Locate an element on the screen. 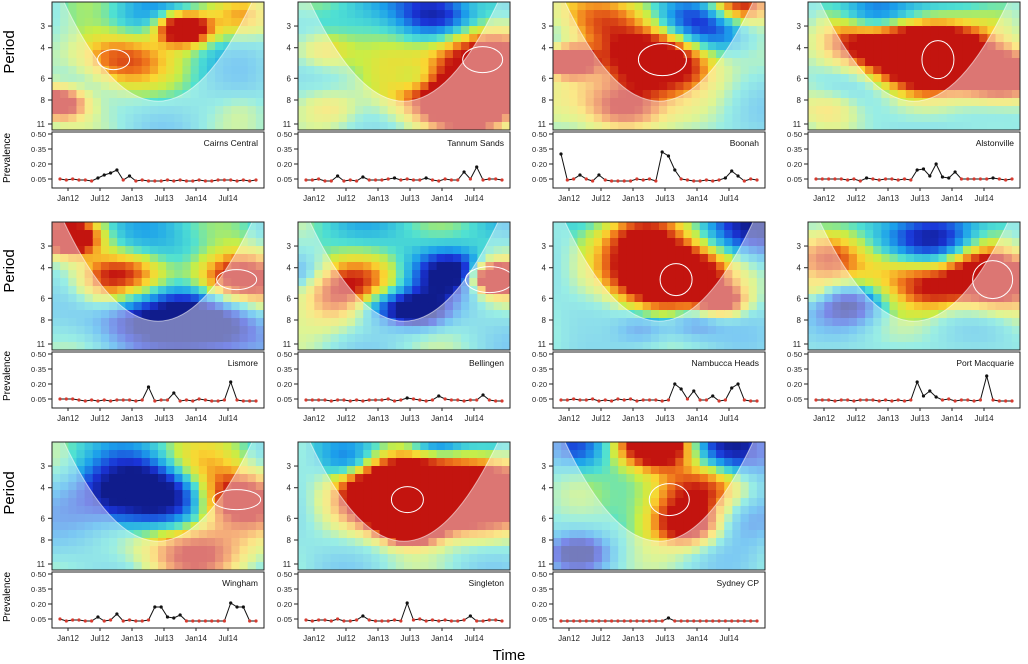 The height and width of the screenshot is (664, 1028). prevalence-tick-label: 0·50 is located at coordinates (284, 574).